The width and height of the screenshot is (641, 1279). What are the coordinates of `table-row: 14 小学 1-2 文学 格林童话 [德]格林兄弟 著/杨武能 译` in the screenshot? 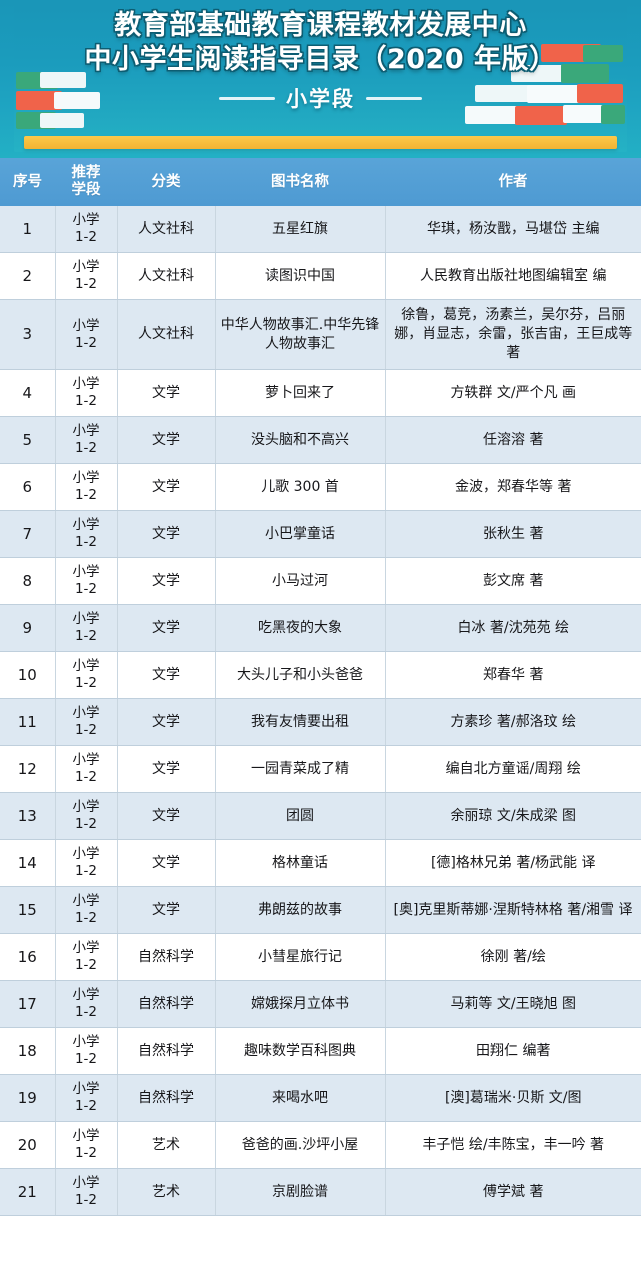 It's located at (320, 863).